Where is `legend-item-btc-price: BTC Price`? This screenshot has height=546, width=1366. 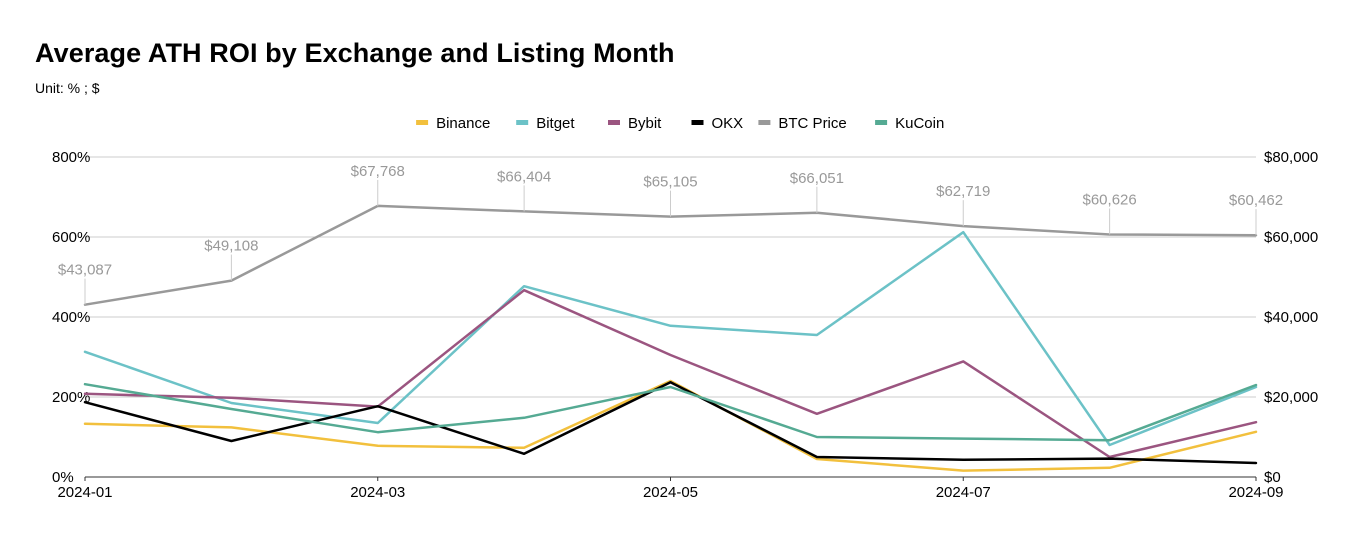 legend-item-btc-price: BTC Price is located at coordinates (802, 123).